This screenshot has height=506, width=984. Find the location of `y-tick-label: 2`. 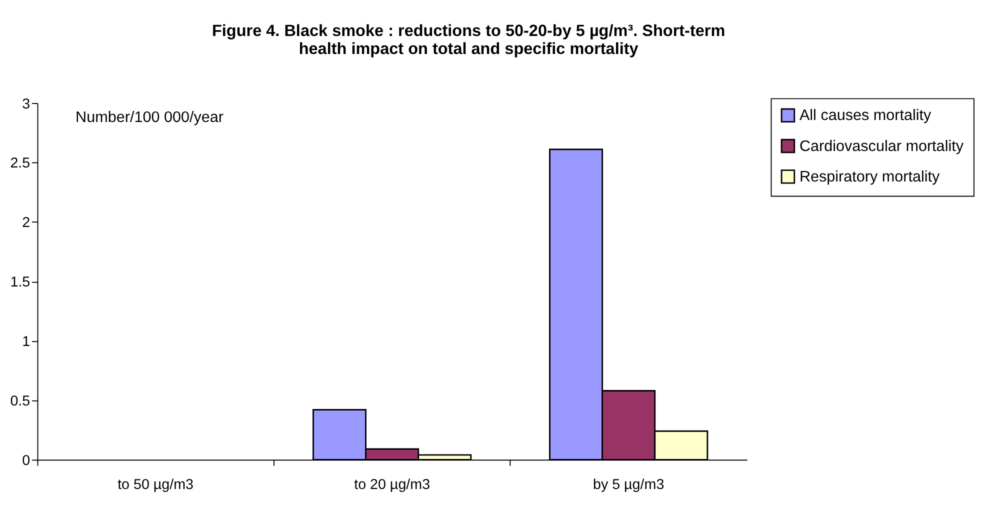

y-tick-label: 2 is located at coordinates (26, 223).